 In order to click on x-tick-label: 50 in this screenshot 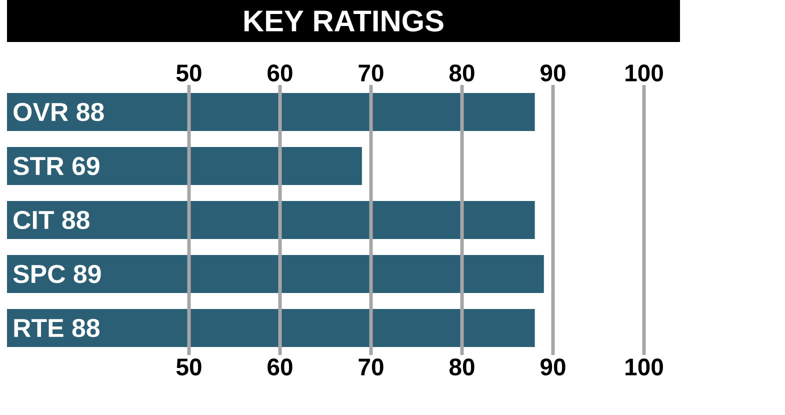, I will do `click(189, 73)`.